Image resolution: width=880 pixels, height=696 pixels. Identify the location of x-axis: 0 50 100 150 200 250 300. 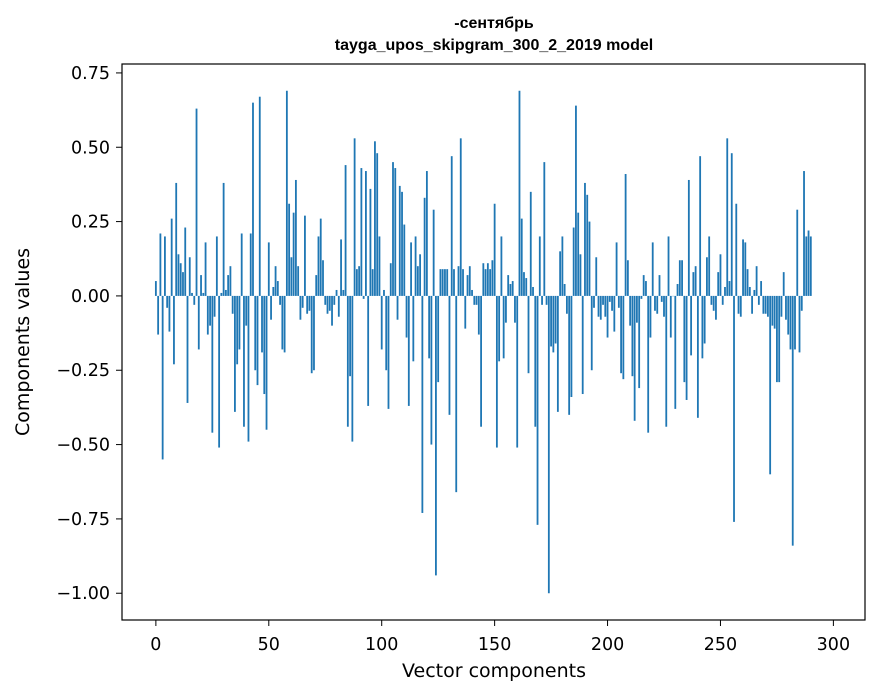
(500, 637).